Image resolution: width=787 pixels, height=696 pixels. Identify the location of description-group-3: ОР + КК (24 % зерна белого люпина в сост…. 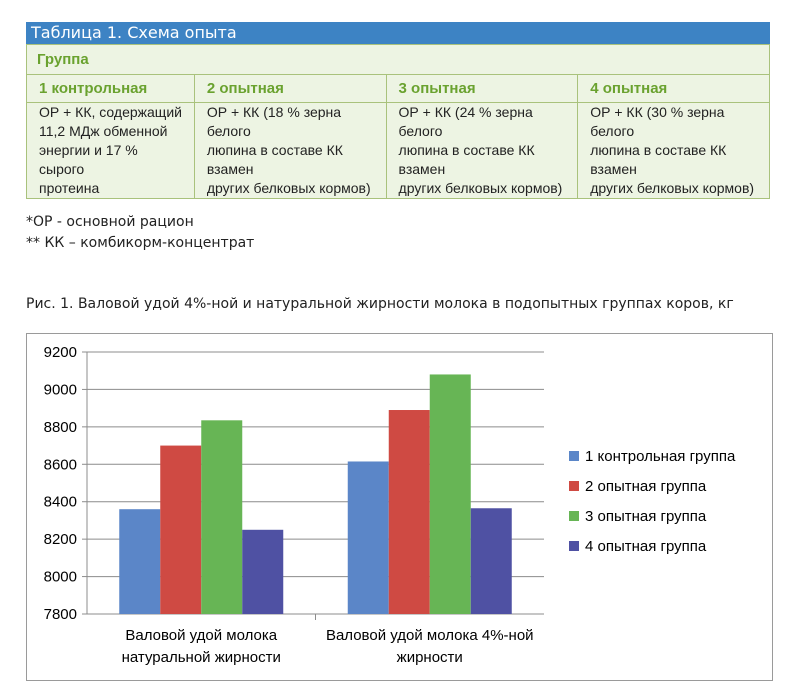
(482, 150).